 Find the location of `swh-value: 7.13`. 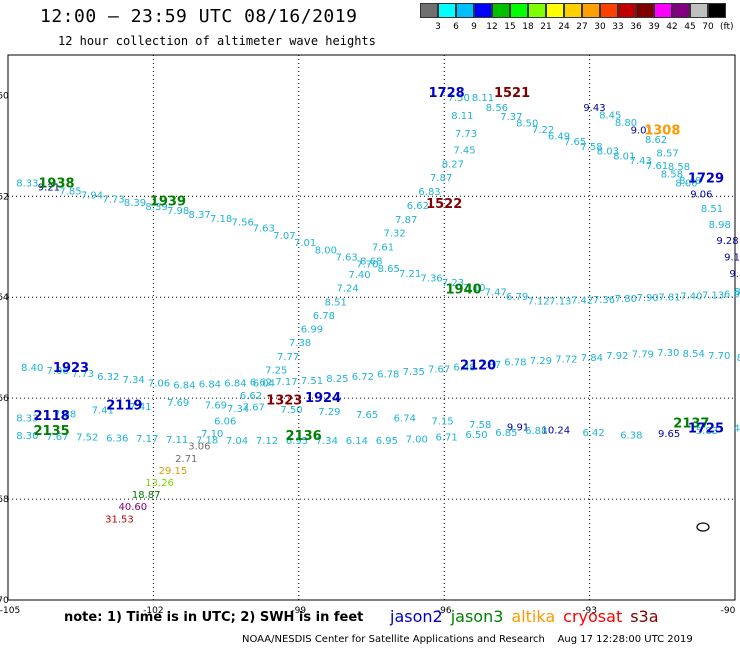

swh-value: 7.13 is located at coordinates (560, 302).